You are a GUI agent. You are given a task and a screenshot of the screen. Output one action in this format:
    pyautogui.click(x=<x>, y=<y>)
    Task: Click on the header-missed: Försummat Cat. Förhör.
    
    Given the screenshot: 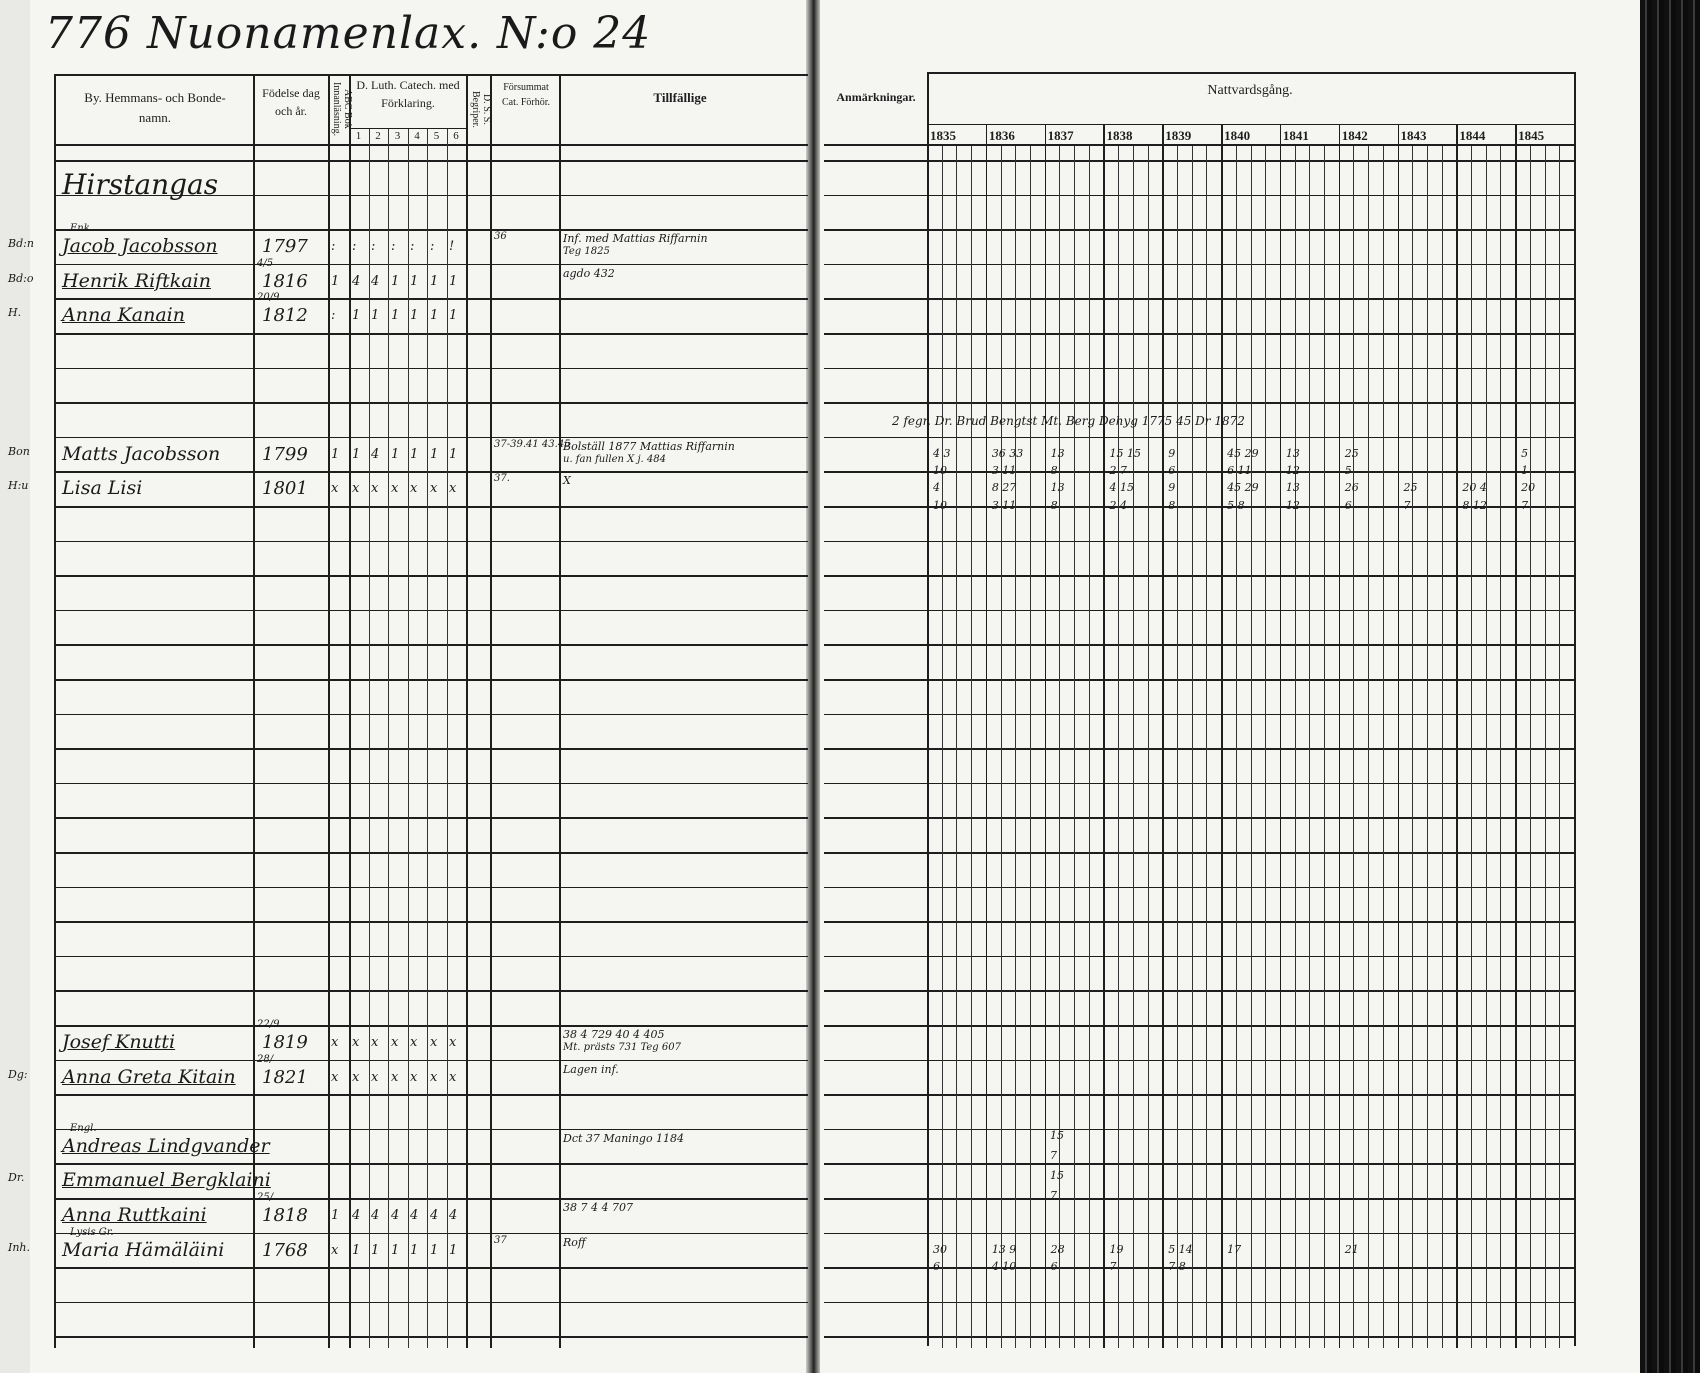 What is the action you would take?
    pyautogui.click(x=526, y=95)
    